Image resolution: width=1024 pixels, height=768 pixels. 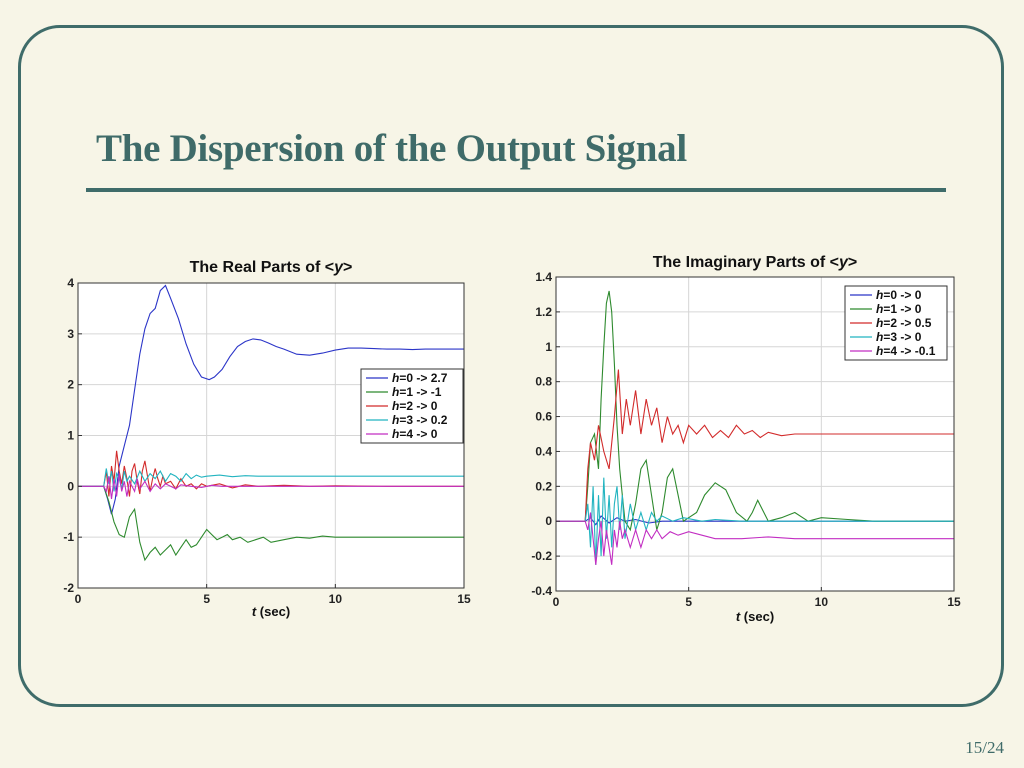 What do you see at coordinates (423, 420) in the screenshot?
I see `legend-value: =3 -> 0.2` at bounding box center [423, 420].